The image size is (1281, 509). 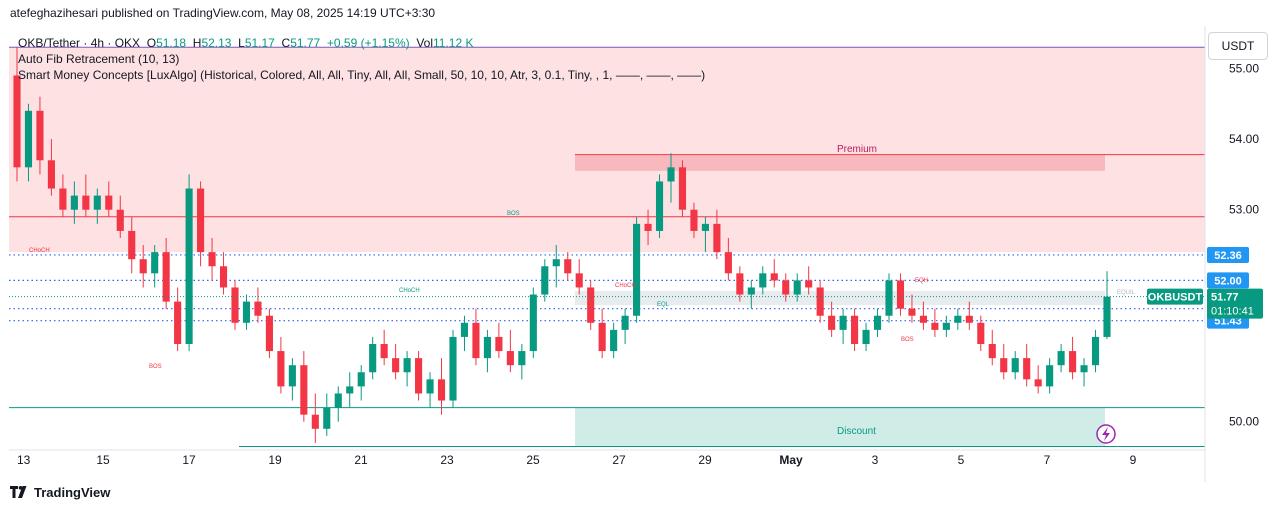 I want to click on premium-box, so click(x=840, y=162).